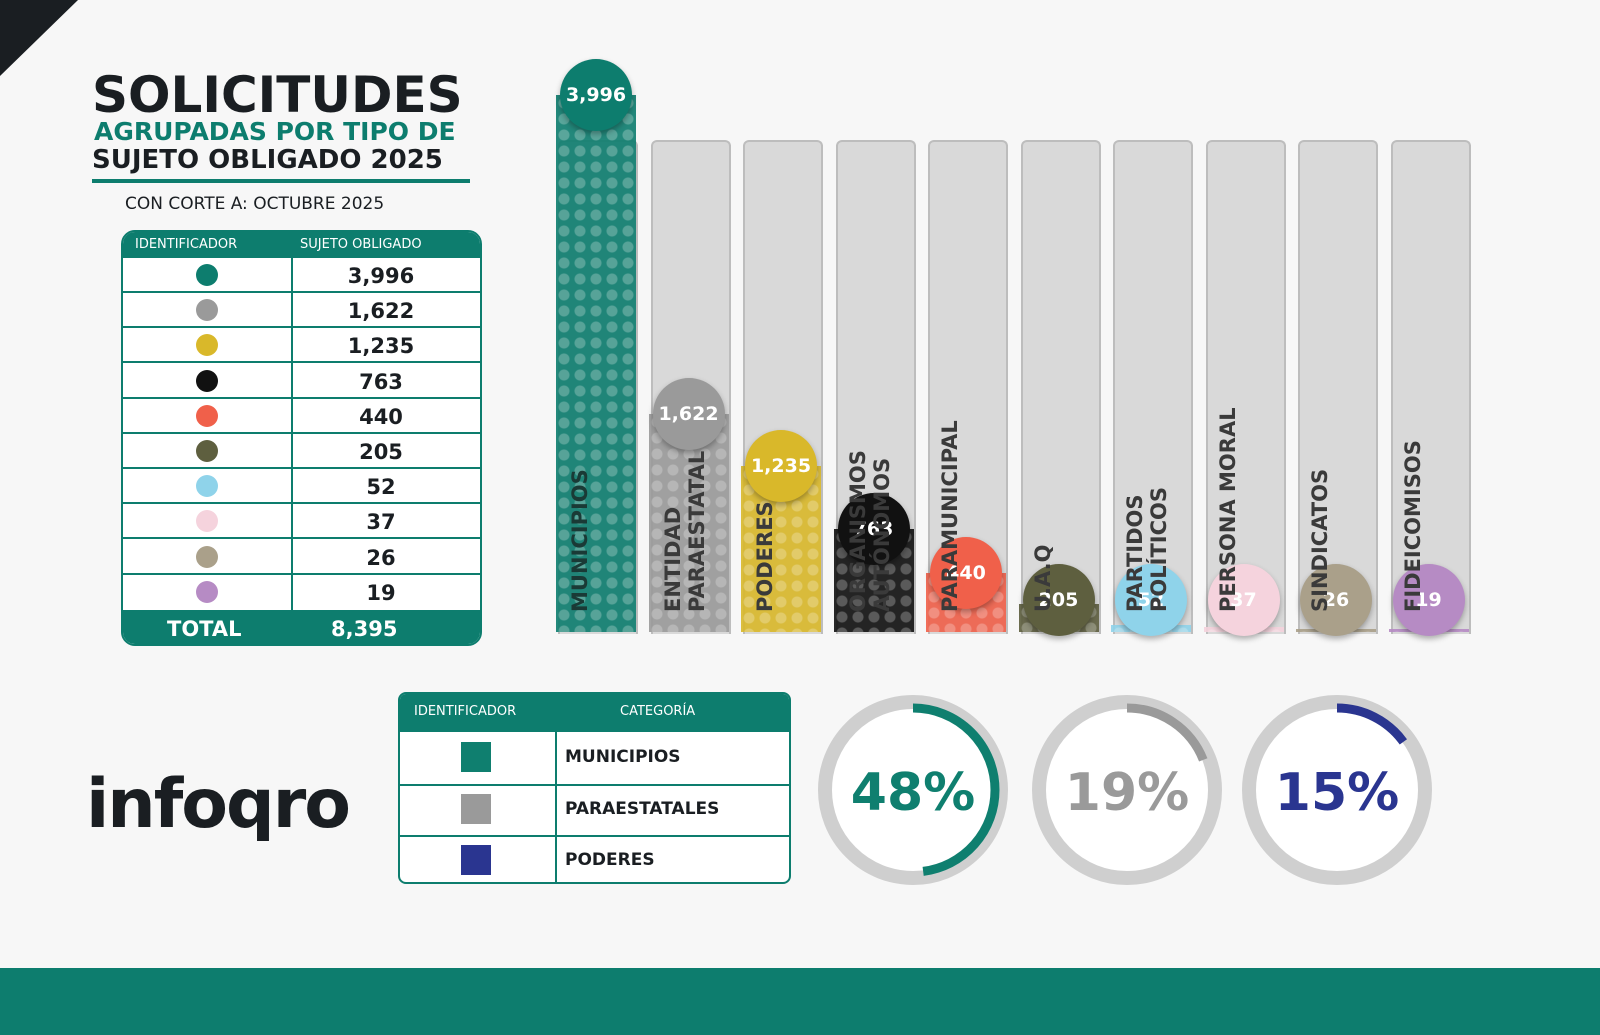 This screenshot has width=1600, height=1035. What do you see at coordinates (642, 808) in the screenshot?
I see `legend-label: PARAESTATALES` at bounding box center [642, 808].